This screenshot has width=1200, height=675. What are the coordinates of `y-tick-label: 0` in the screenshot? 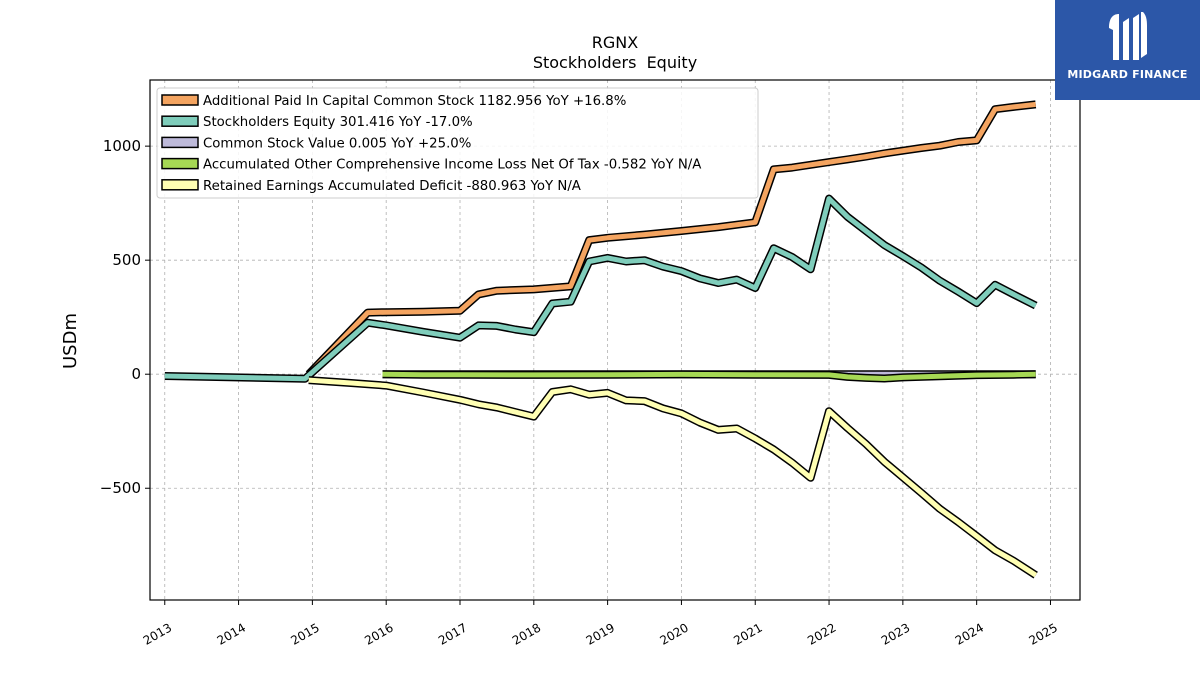 It's located at (136, 374).